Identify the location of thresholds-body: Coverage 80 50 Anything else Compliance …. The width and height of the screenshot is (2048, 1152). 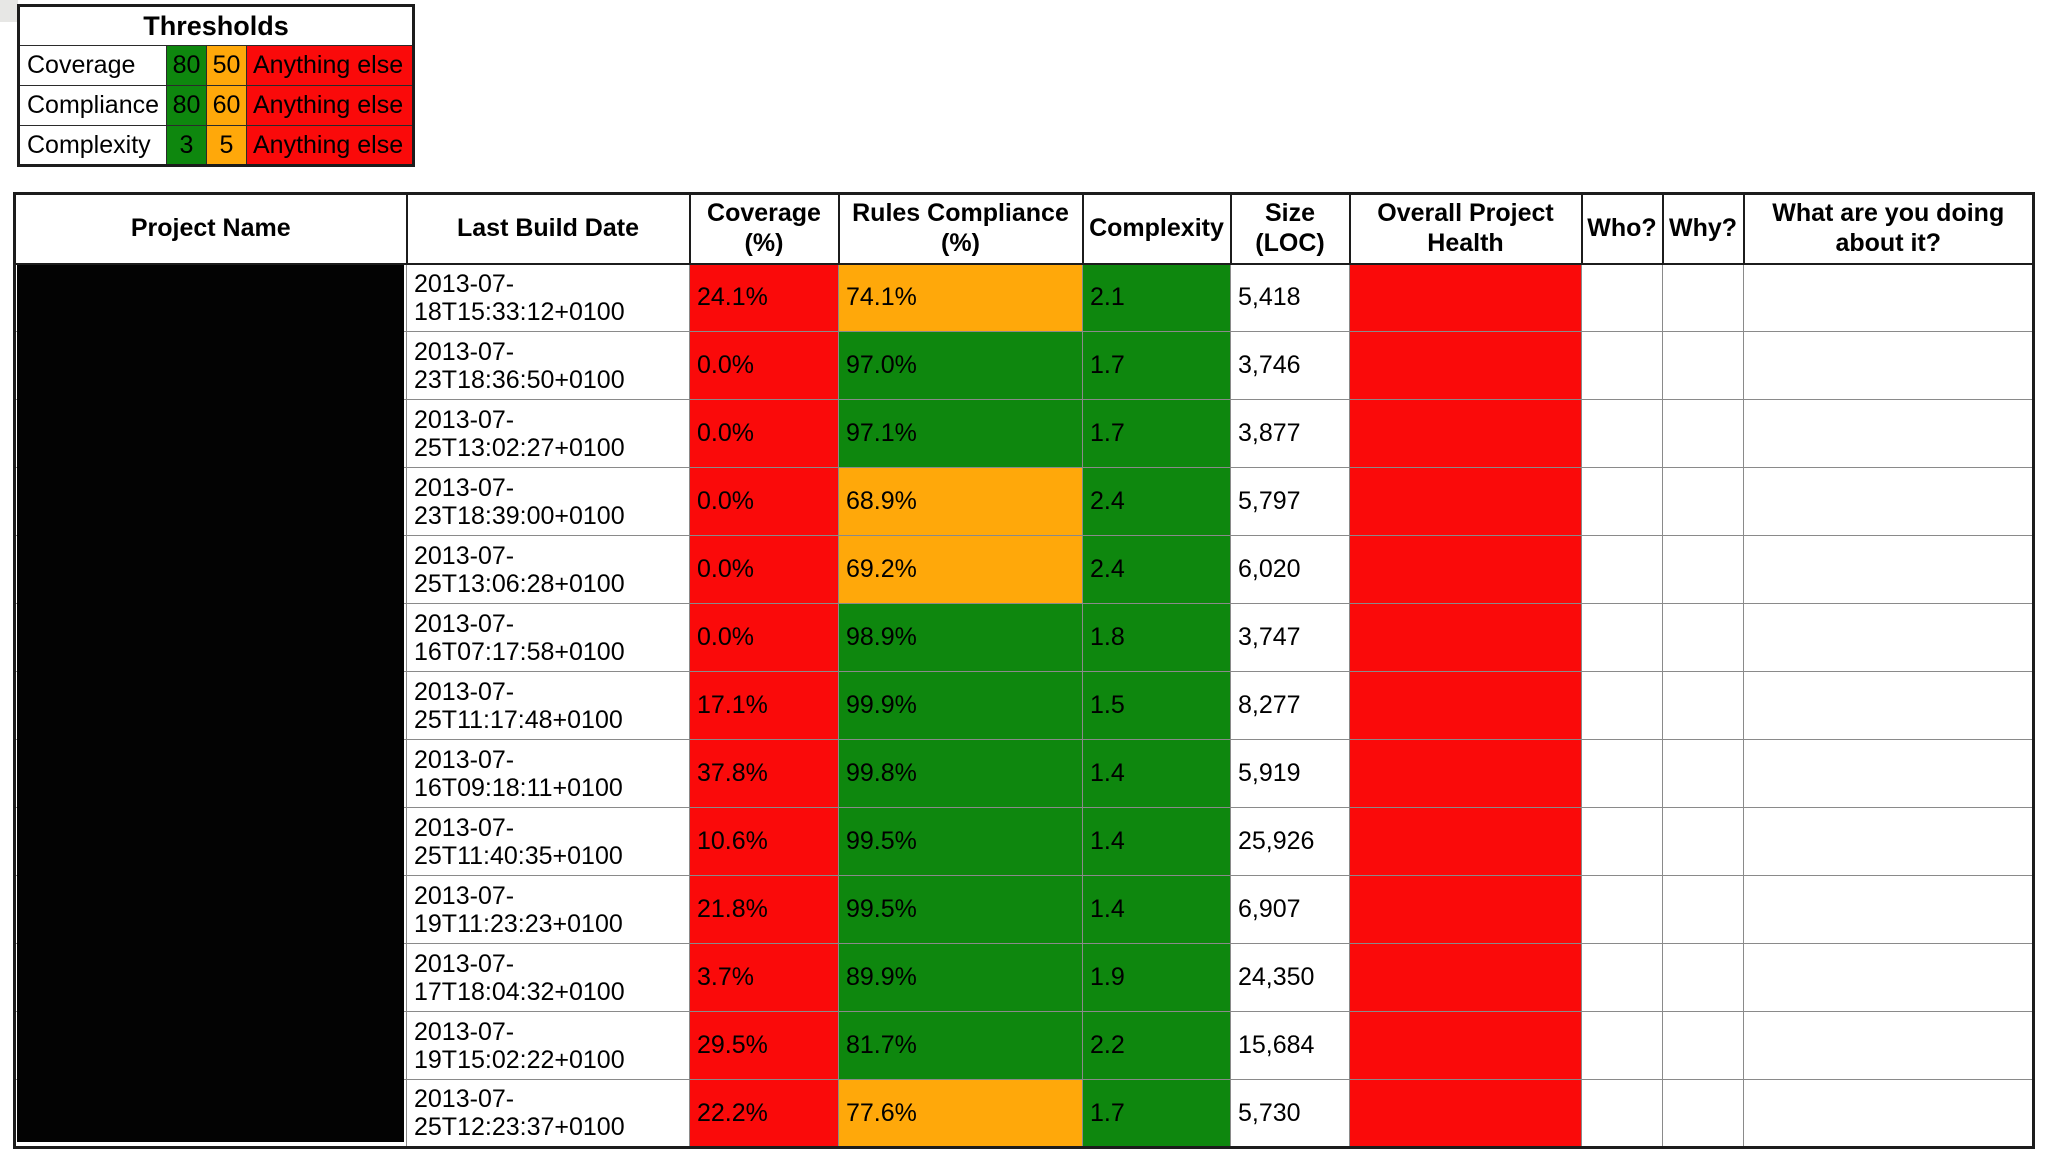
(216, 105).